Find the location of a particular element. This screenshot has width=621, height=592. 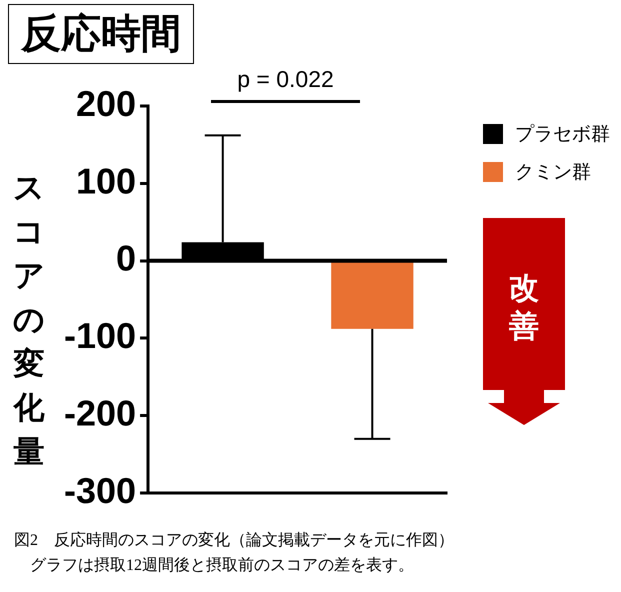

y-axis-title: スコアの変化量 is located at coordinates (29, 320).